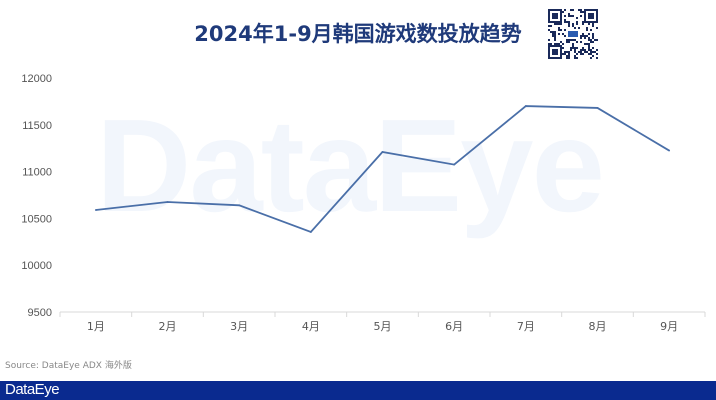  What do you see at coordinates (68, 366) in the screenshot?
I see `source-note: Source: DataEye ADX 海外版` at bounding box center [68, 366].